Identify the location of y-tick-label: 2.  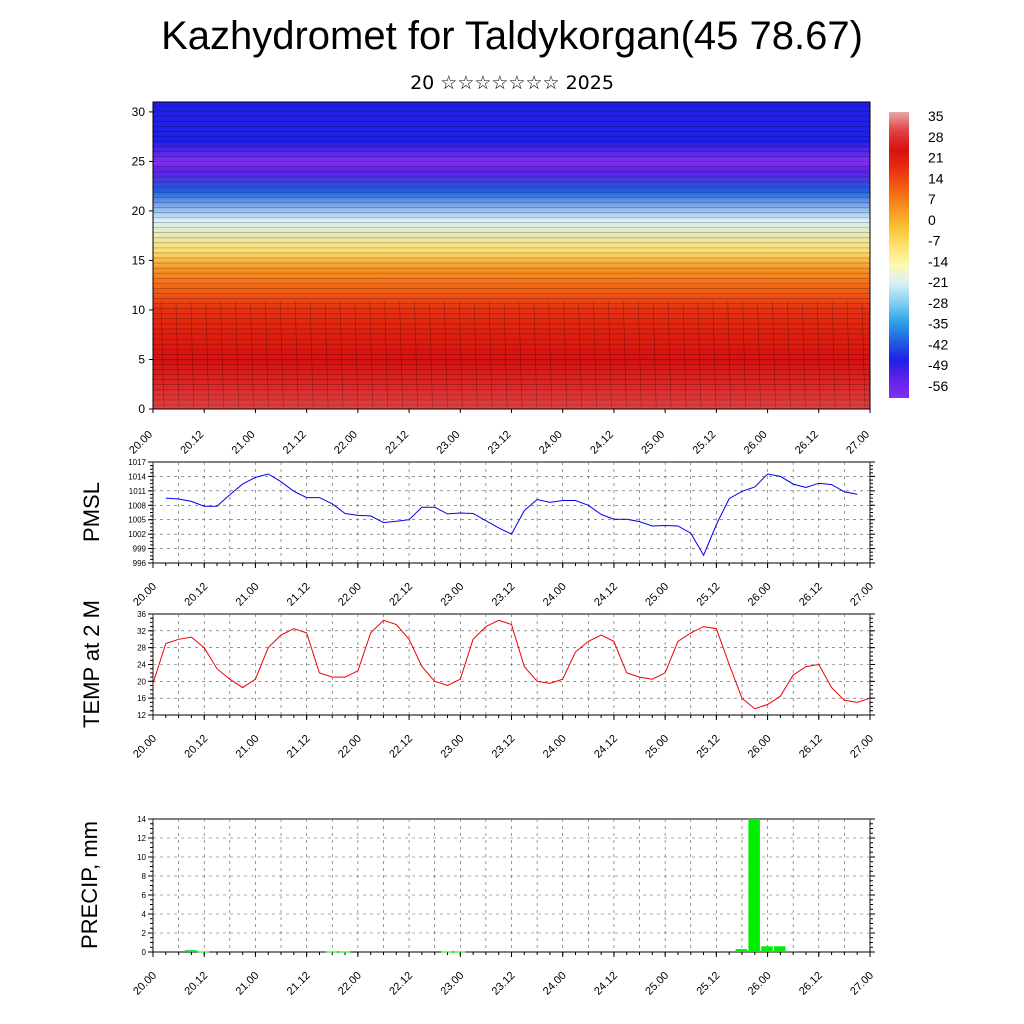
(144, 933).